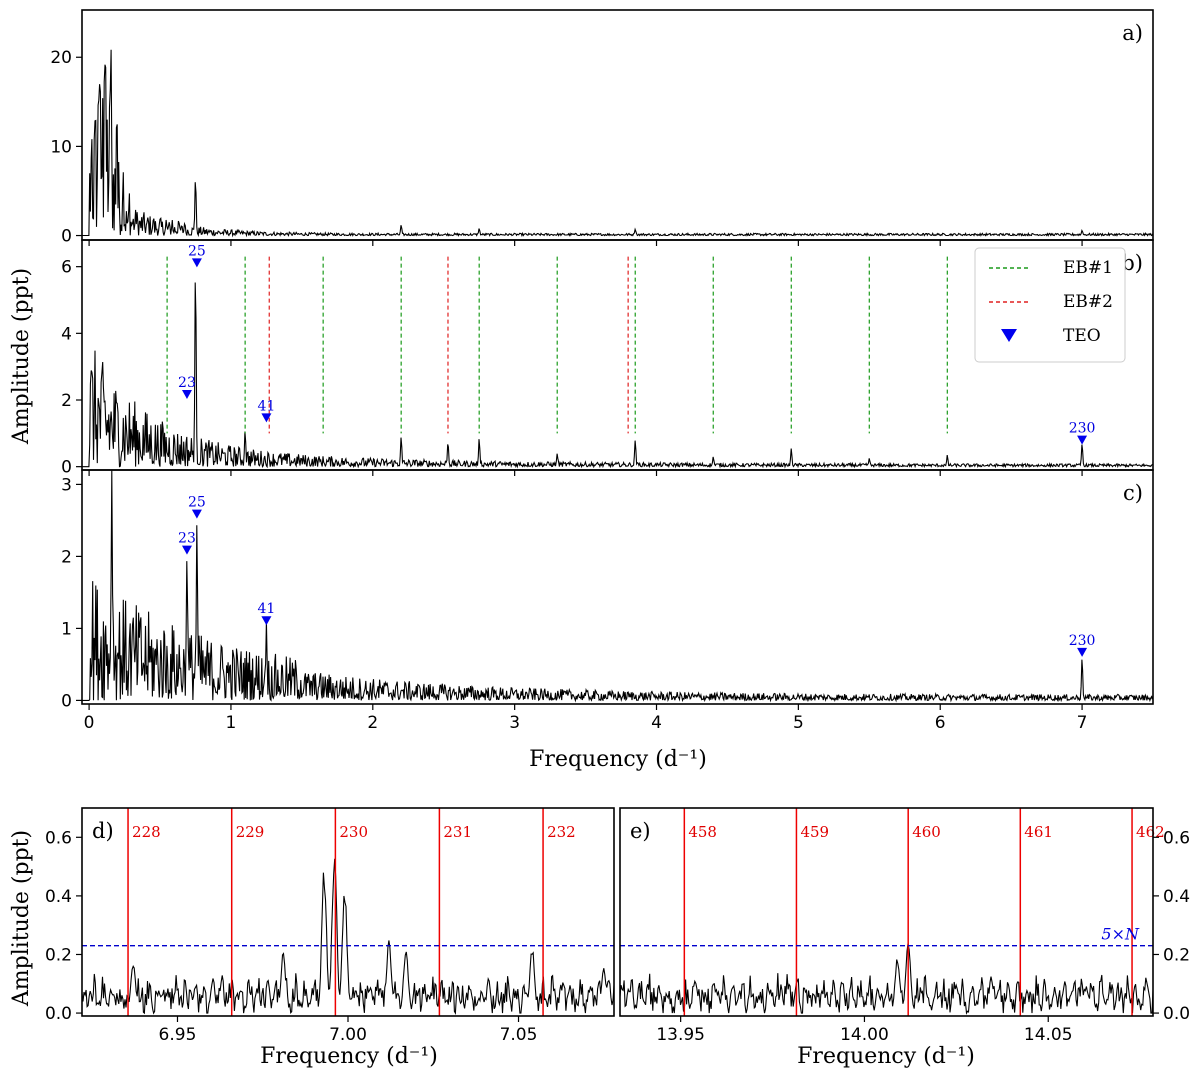 The width and height of the screenshot is (1200, 1087). Describe the element at coordinates (514, 723) in the screenshot. I see `x-tick-label: 3` at that location.